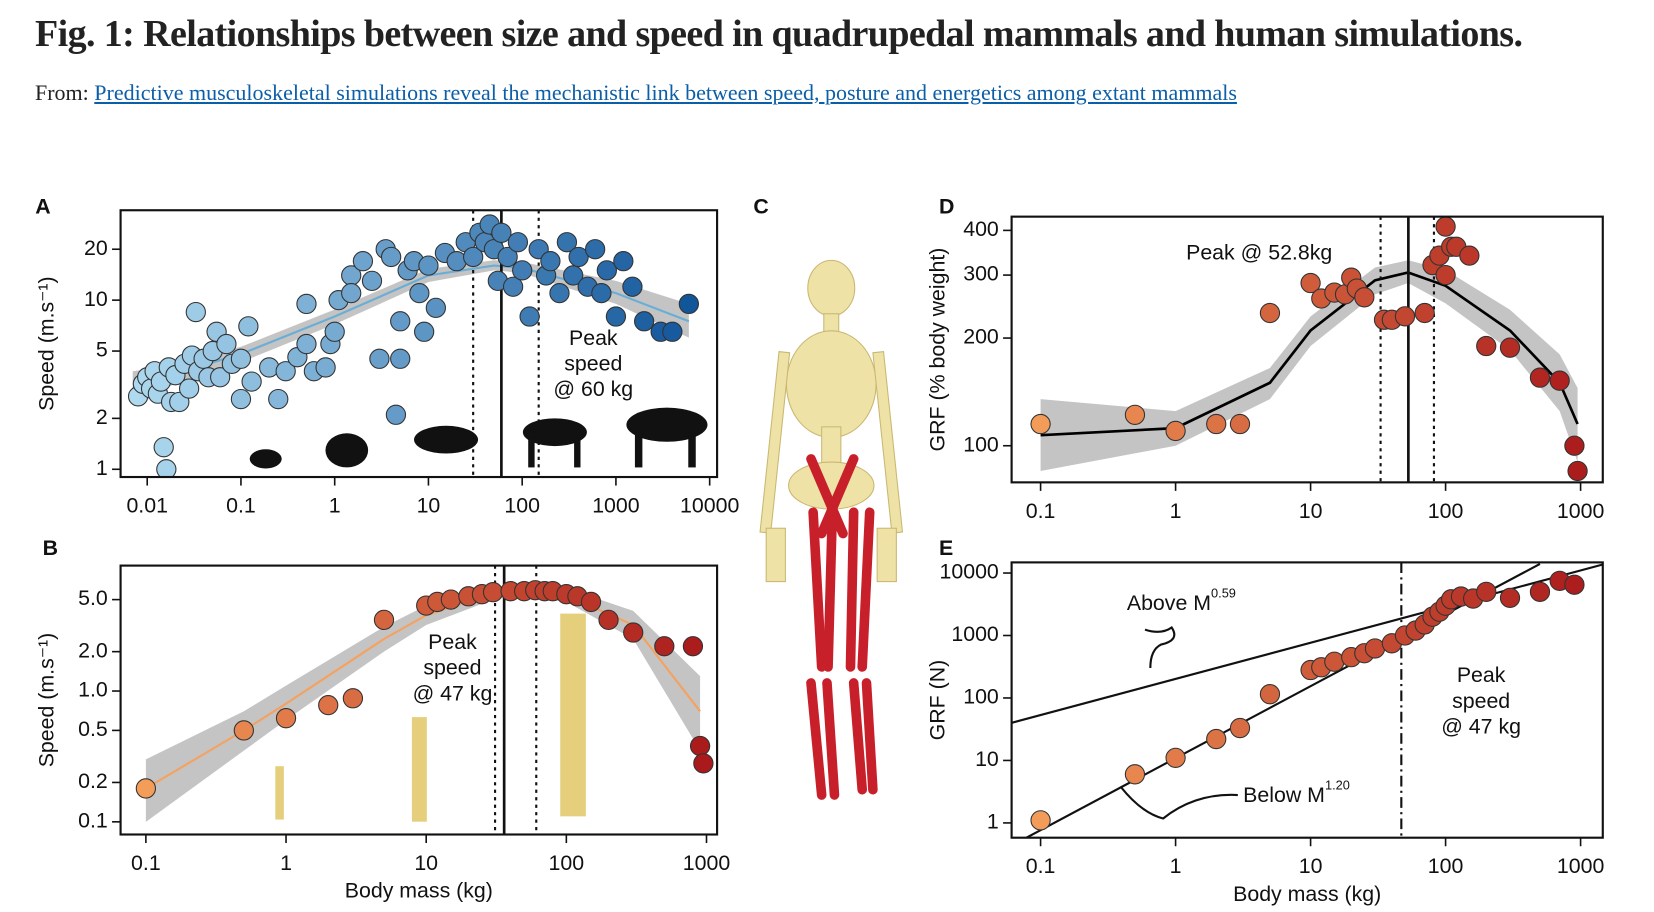 The width and height of the screenshot is (1654, 912). I want to click on annotation: Peak @ 52.8kg, so click(1259, 253).